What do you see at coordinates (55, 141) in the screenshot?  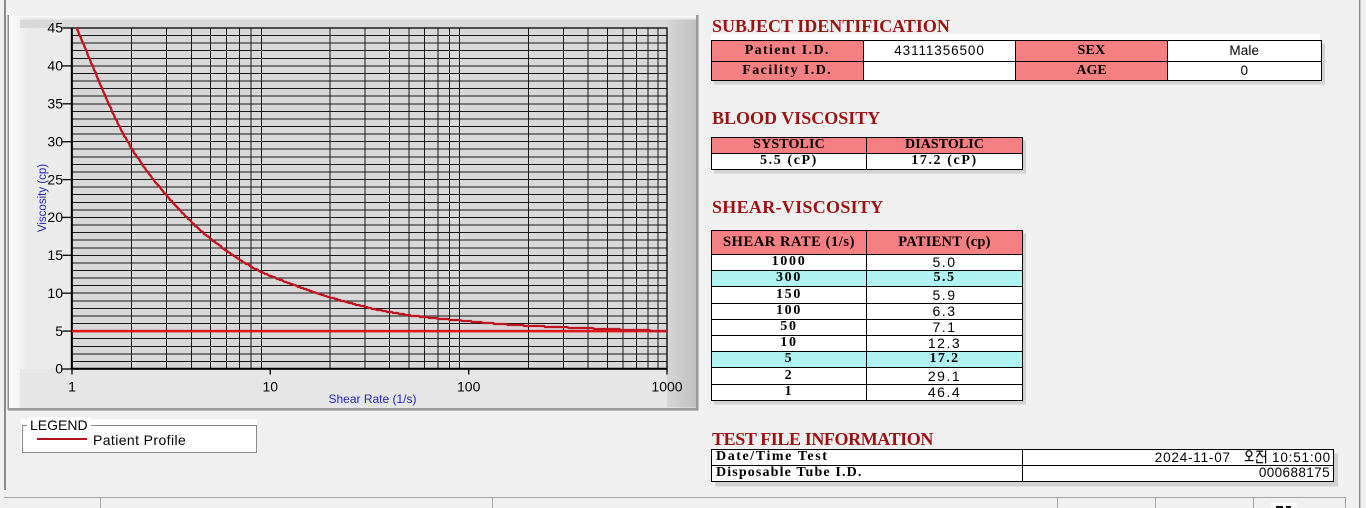 I see `svg-text: 30` at bounding box center [55, 141].